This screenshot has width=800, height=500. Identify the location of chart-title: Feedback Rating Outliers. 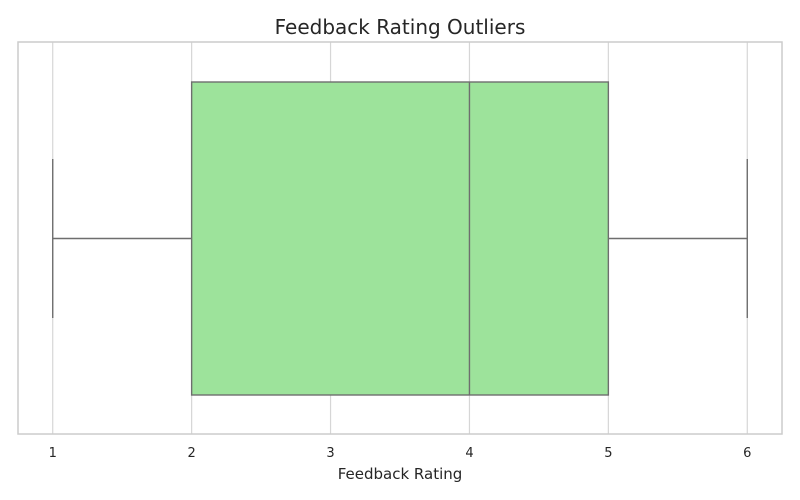
(400, 27).